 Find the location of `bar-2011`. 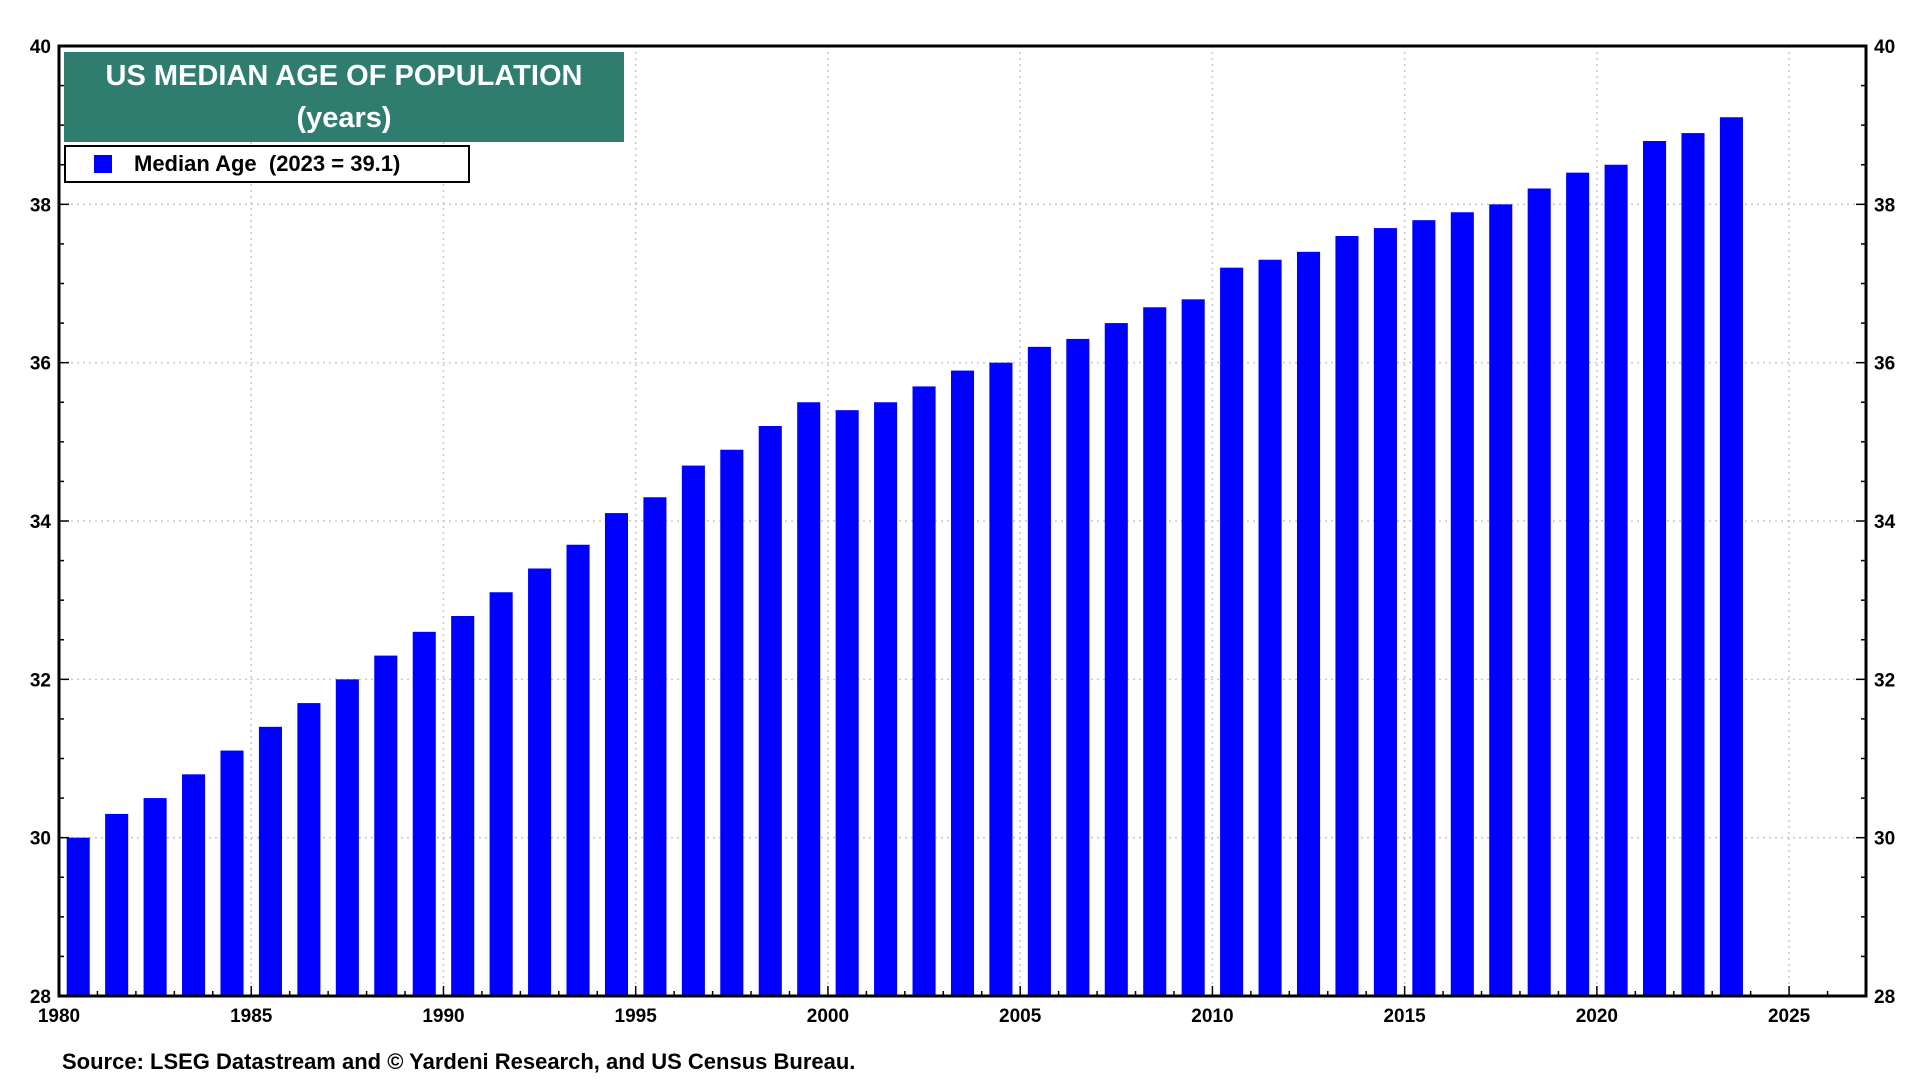

bar-2011 is located at coordinates (1270, 627).